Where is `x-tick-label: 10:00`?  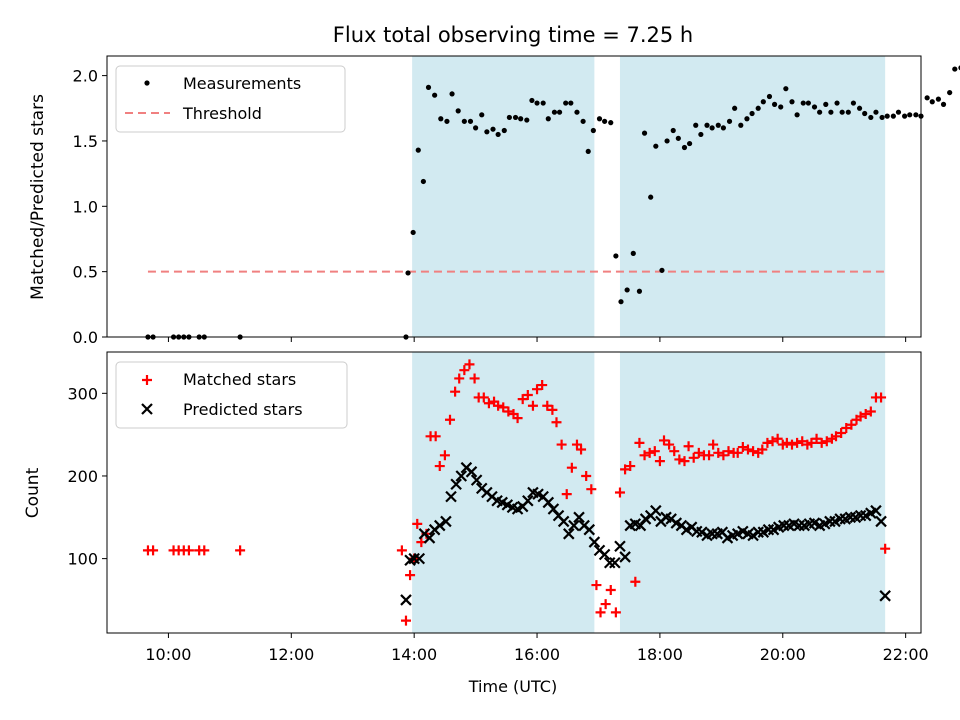 x-tick-label: 10:00 is located at coordinates (168, 654).